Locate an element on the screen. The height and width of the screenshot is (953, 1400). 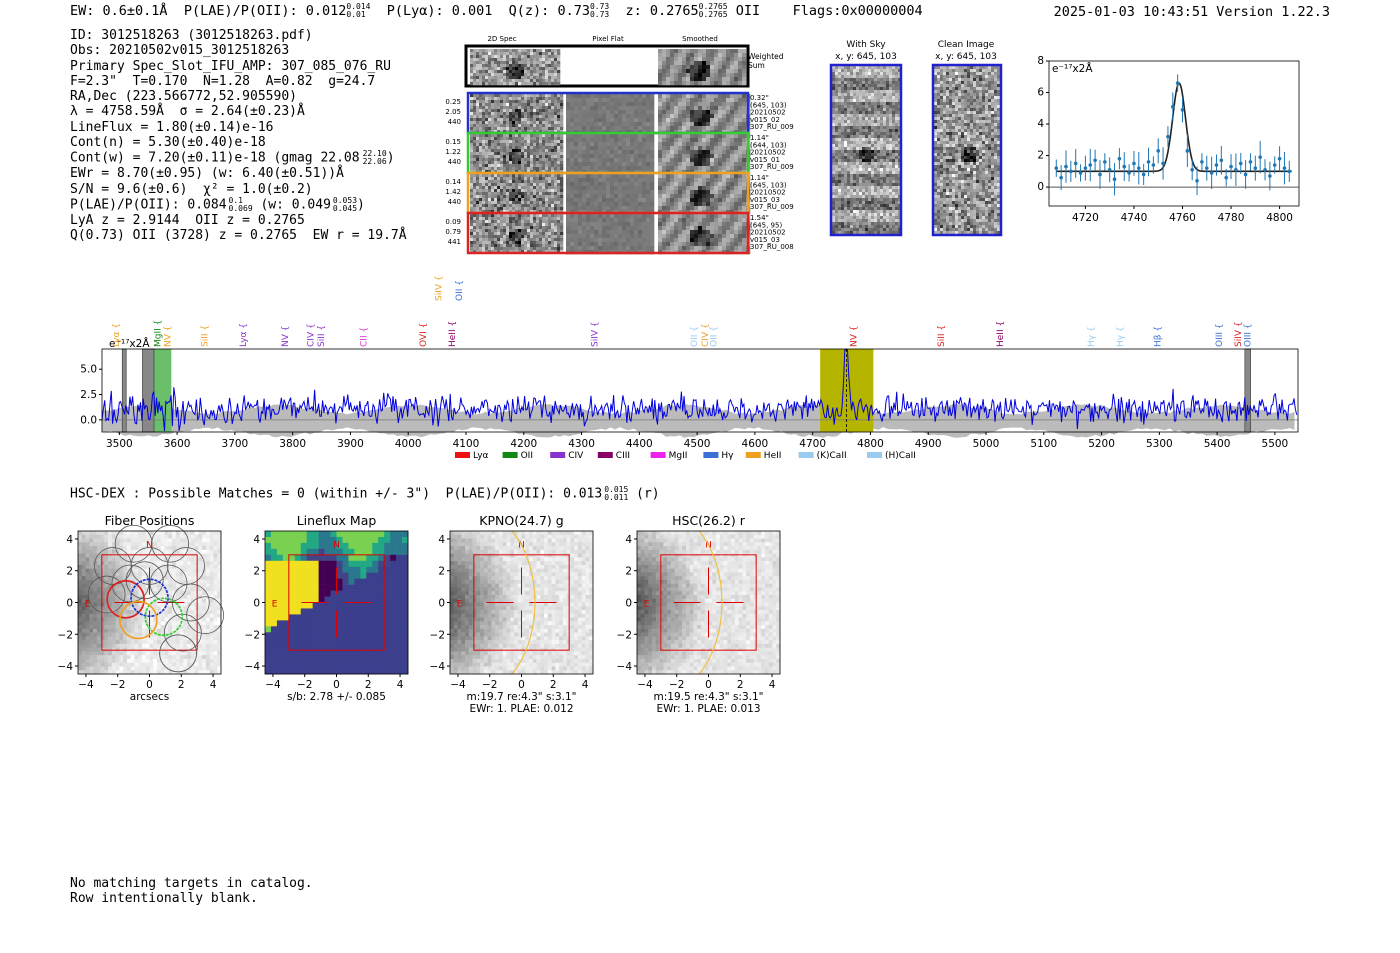
panel-xtick-label: −4 is located at coordinates (458, 685).